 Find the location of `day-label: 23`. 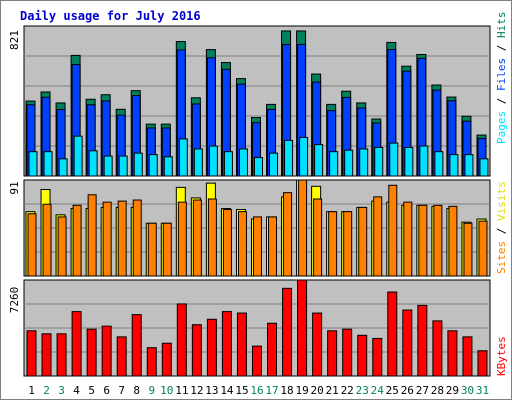

day-label: 23 is located at coordinates (362, 390).